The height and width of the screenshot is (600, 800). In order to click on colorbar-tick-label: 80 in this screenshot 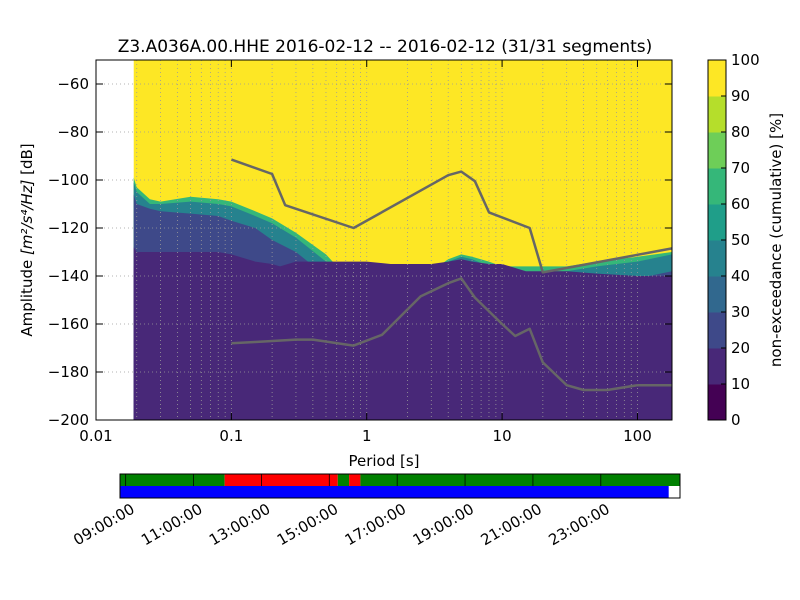, I will do `click(740, 132)`.